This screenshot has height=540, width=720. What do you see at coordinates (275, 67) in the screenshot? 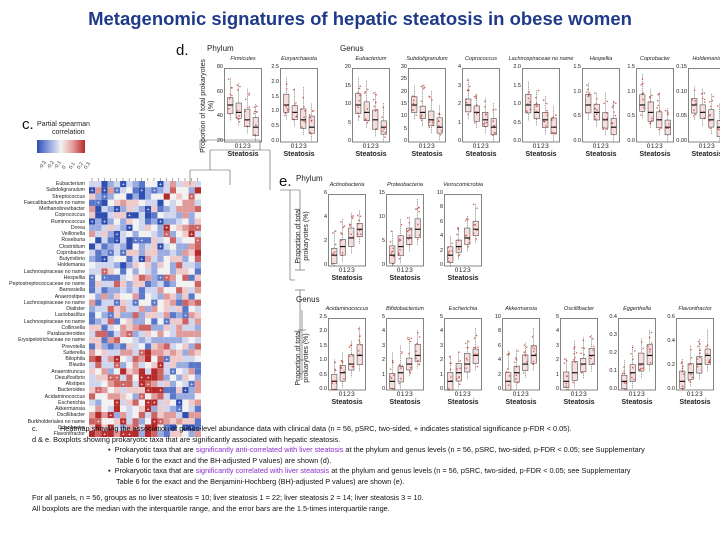
I see `y-tick-label: 2.5` at bounding box center [275, 67].